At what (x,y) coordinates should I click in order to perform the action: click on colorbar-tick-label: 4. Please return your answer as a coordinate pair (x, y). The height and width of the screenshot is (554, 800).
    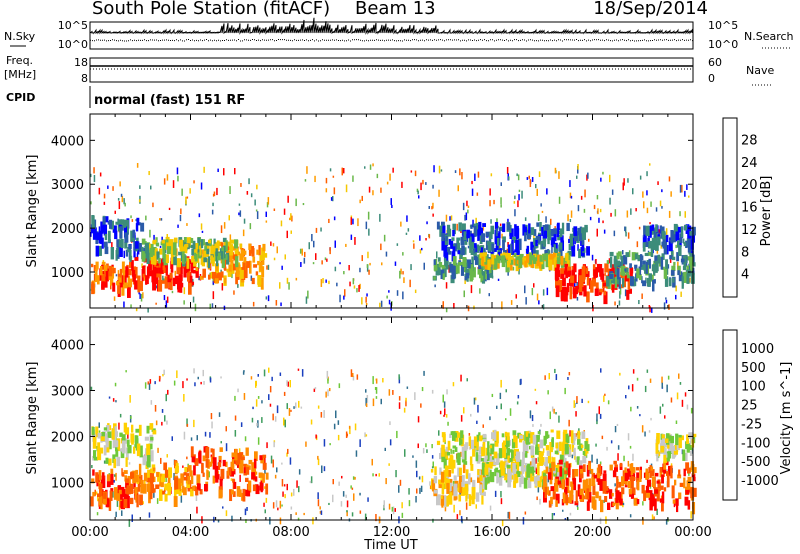
    Looking at the image, I should click on (745, 275).